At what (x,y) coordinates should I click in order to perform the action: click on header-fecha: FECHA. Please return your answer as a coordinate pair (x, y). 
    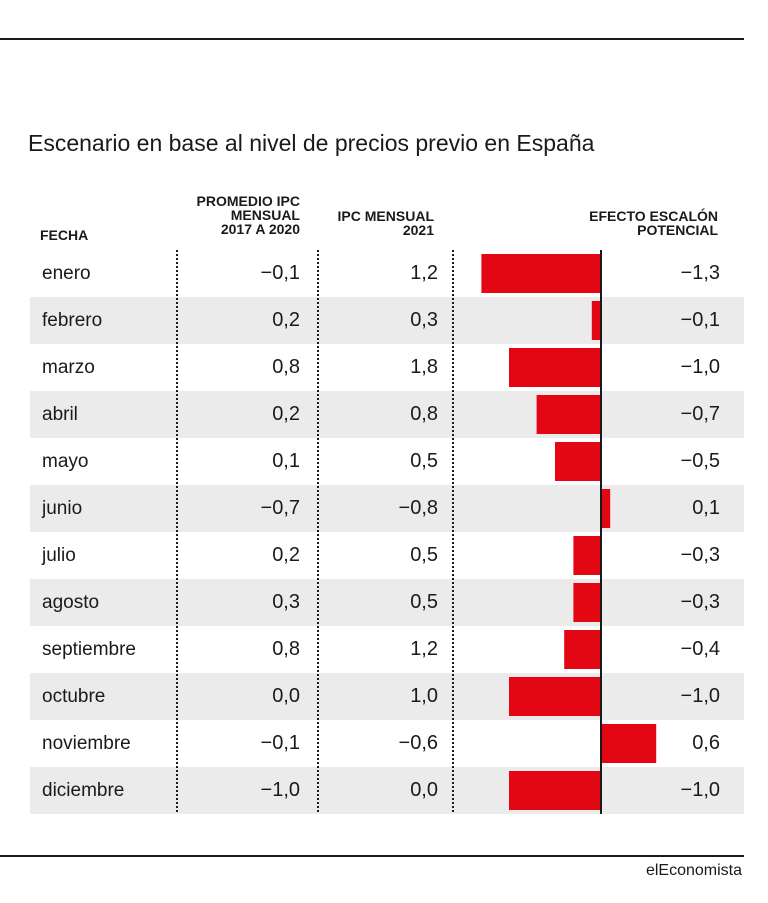
    Looking at the image, I should click on (64, 235).